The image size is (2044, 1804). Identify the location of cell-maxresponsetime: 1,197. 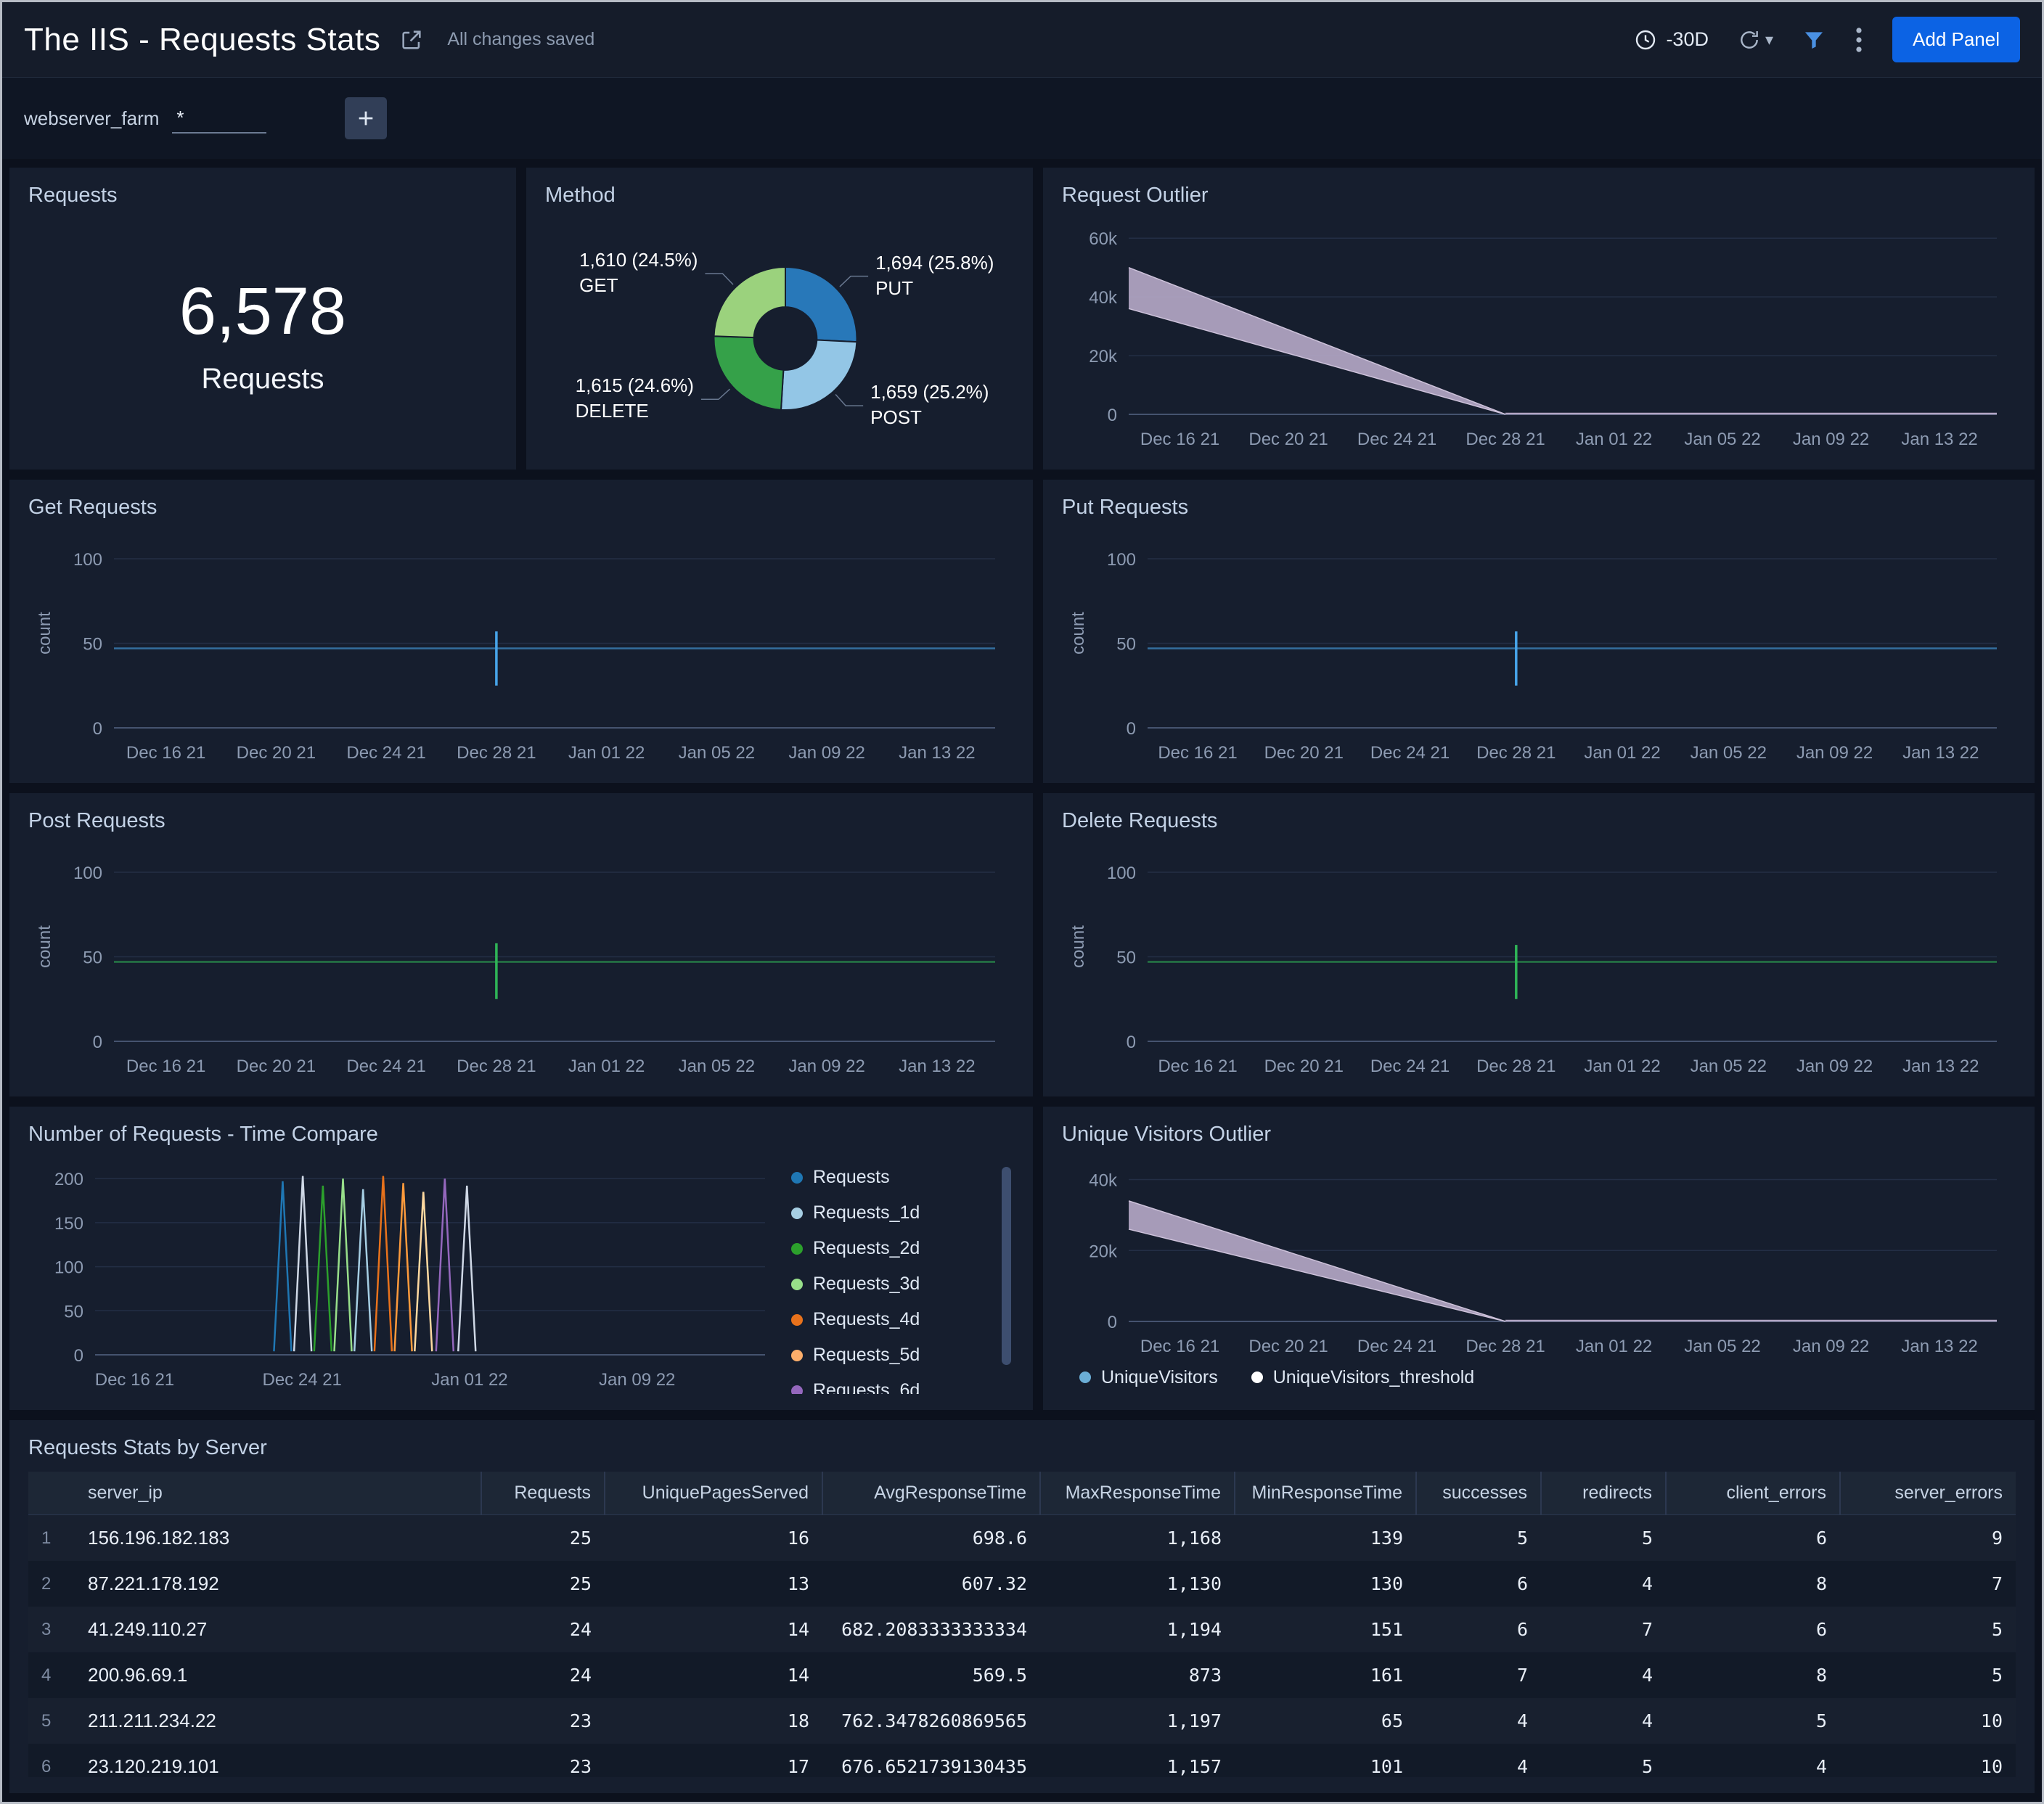
(1194, 1720).